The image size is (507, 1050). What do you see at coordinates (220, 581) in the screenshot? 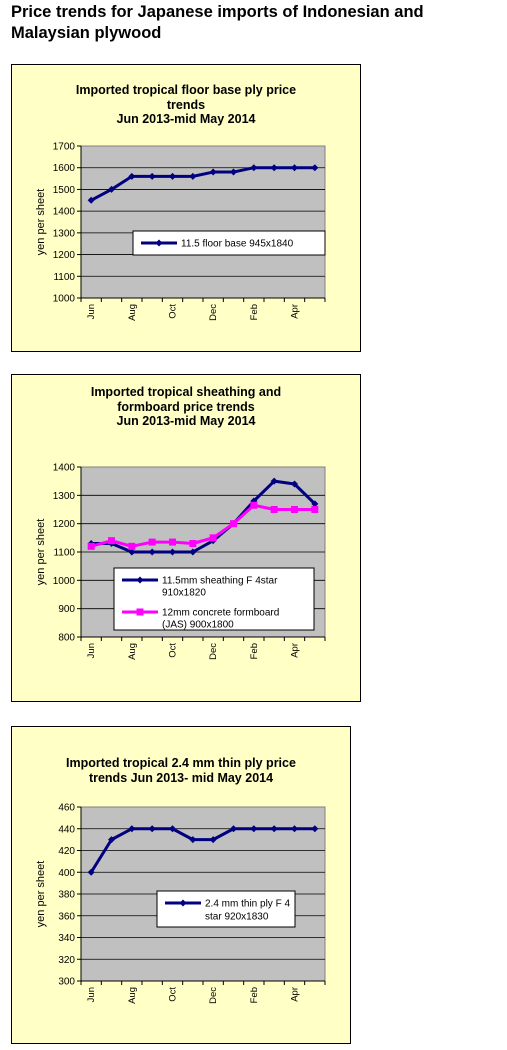
I see `legend-label: 11.5mm sheathing F 4star` at bounding box center [220, 581].